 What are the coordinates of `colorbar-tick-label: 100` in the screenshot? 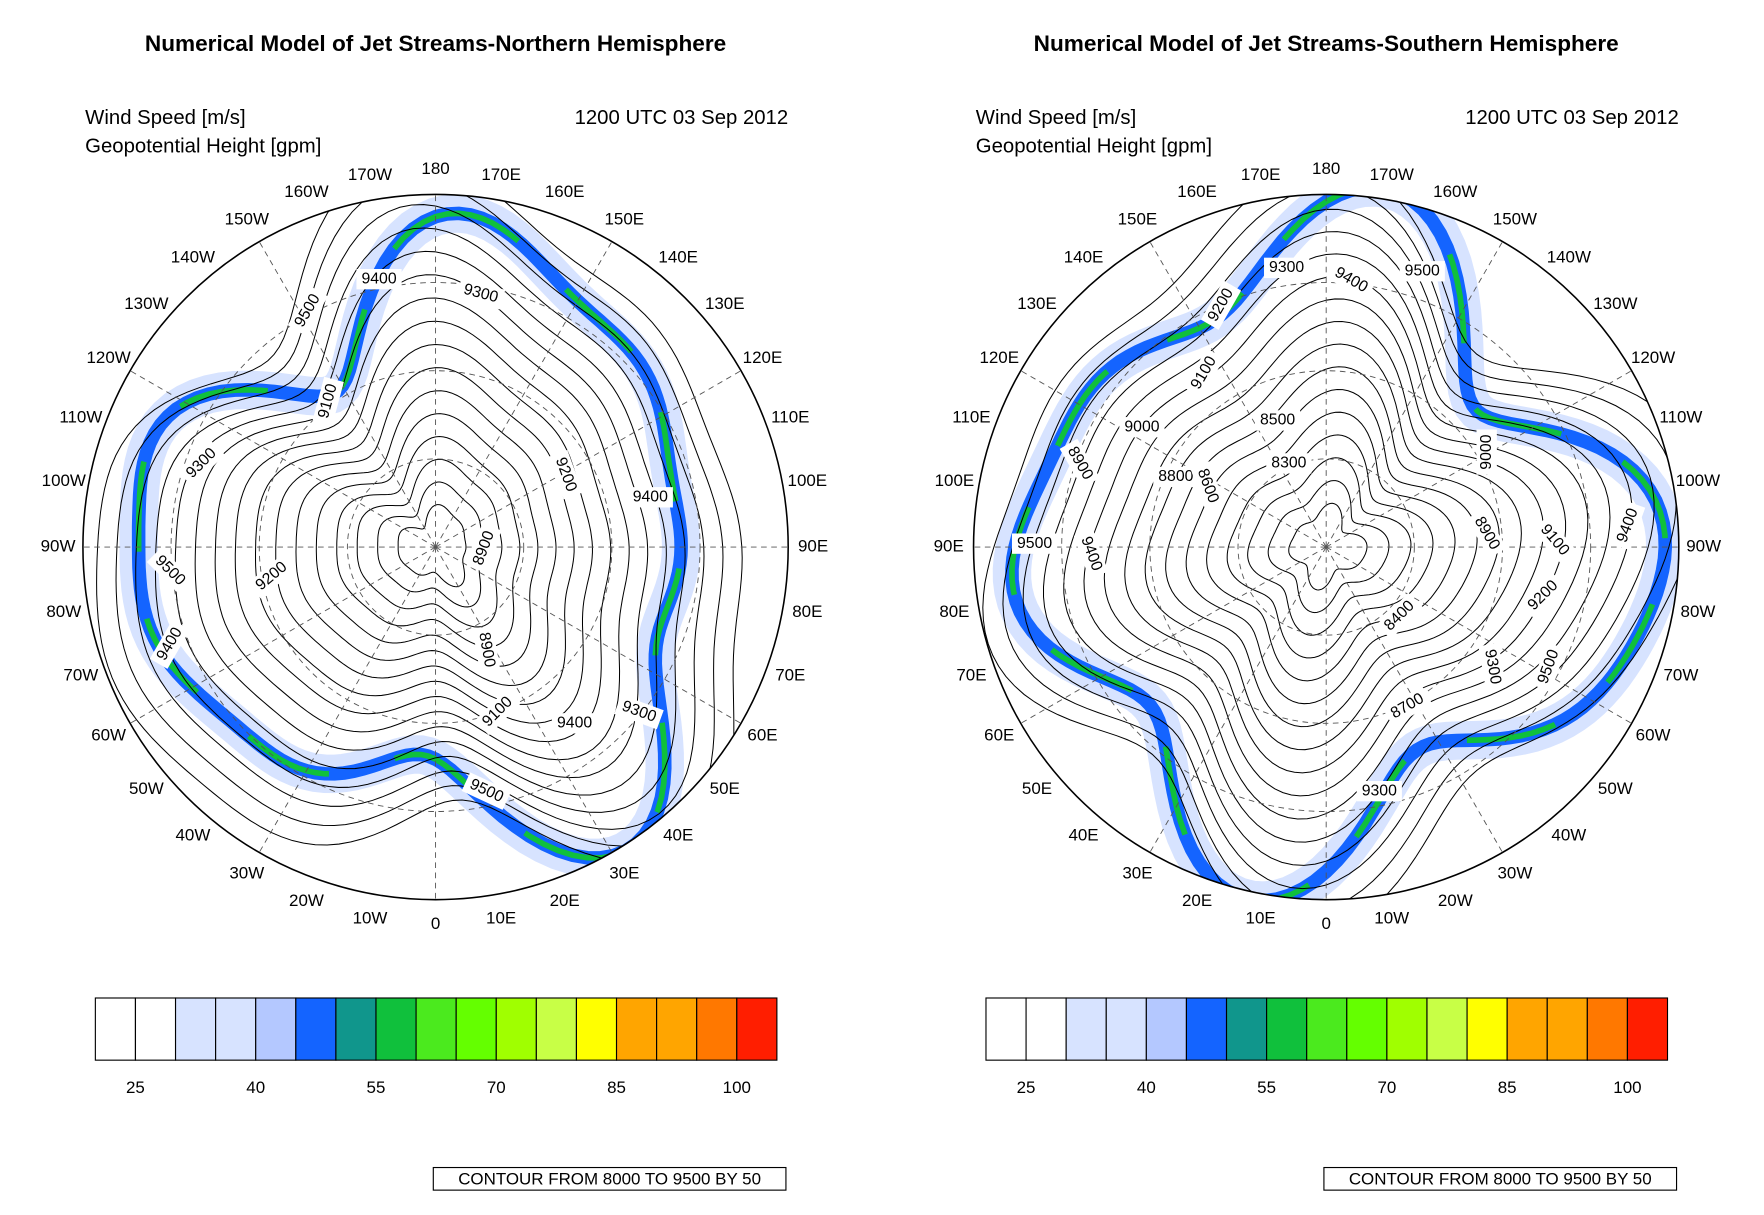 It's located at (737, 1087).